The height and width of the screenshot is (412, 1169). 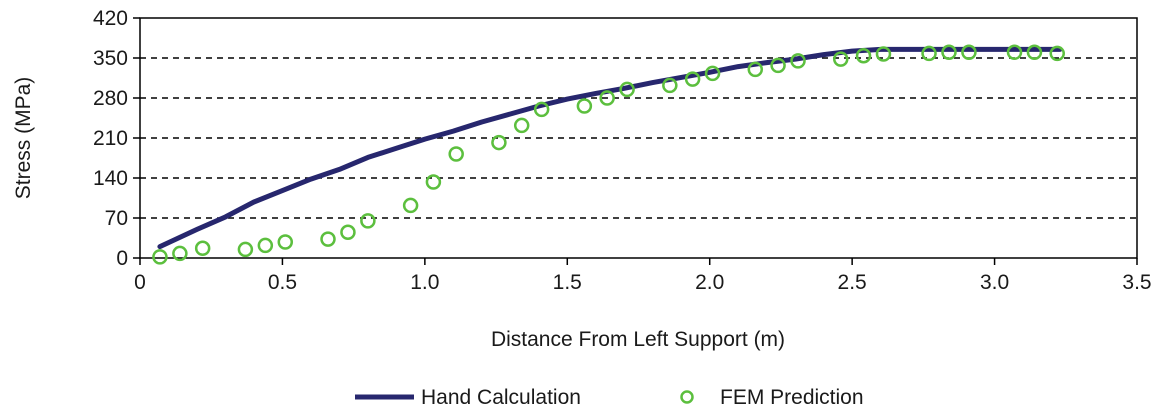 I want to click on x-tick-label: 2.5, so click(x=852, y=282).